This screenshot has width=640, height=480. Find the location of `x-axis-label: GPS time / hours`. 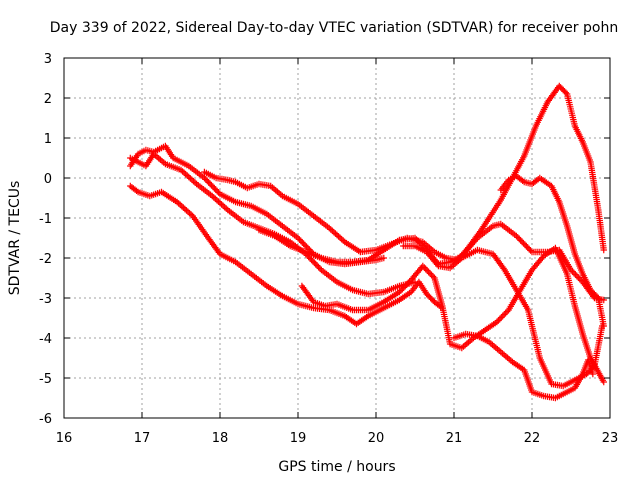

x-axis-label: GPS time / hours is located at coordinates (336, 467).